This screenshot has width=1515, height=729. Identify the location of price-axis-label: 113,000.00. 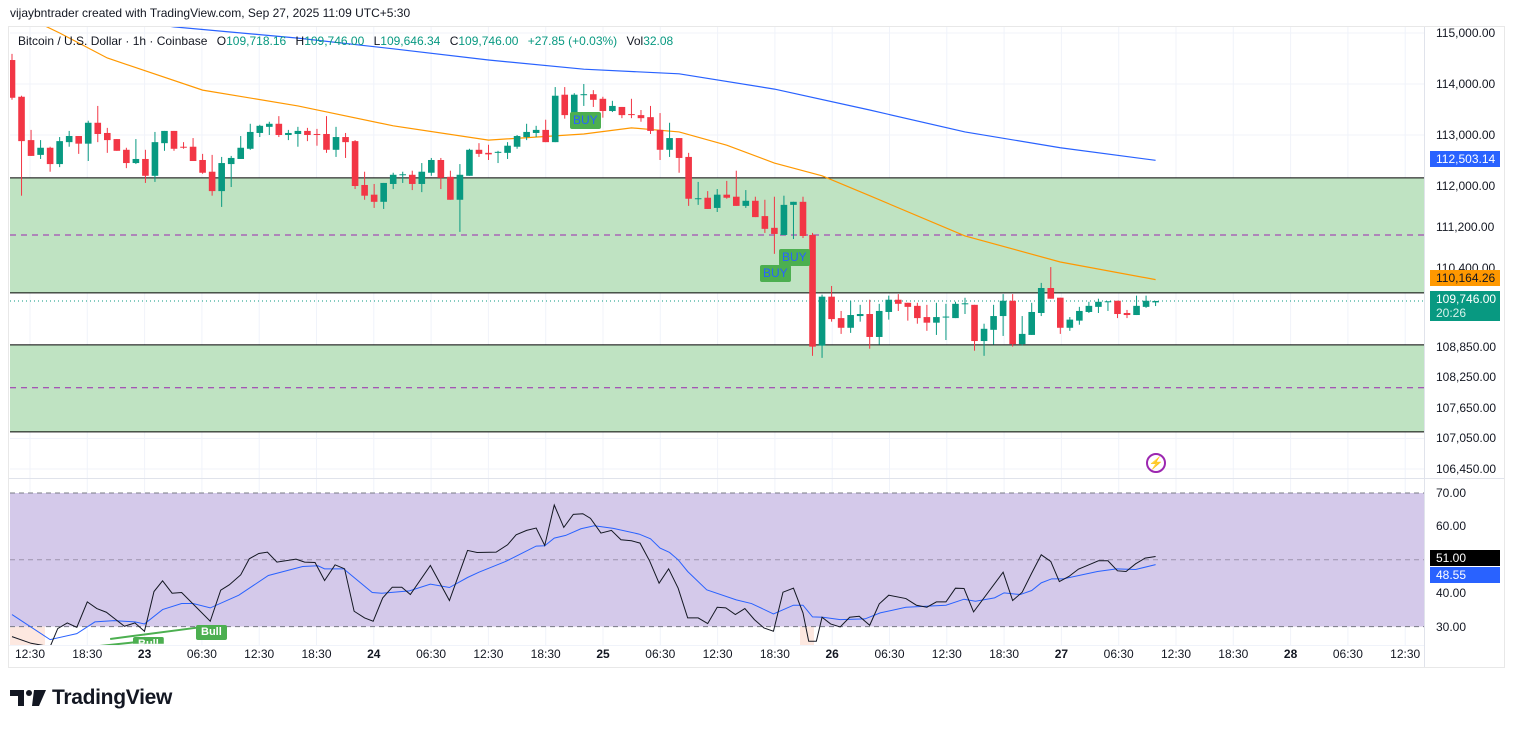
(1466, 135).